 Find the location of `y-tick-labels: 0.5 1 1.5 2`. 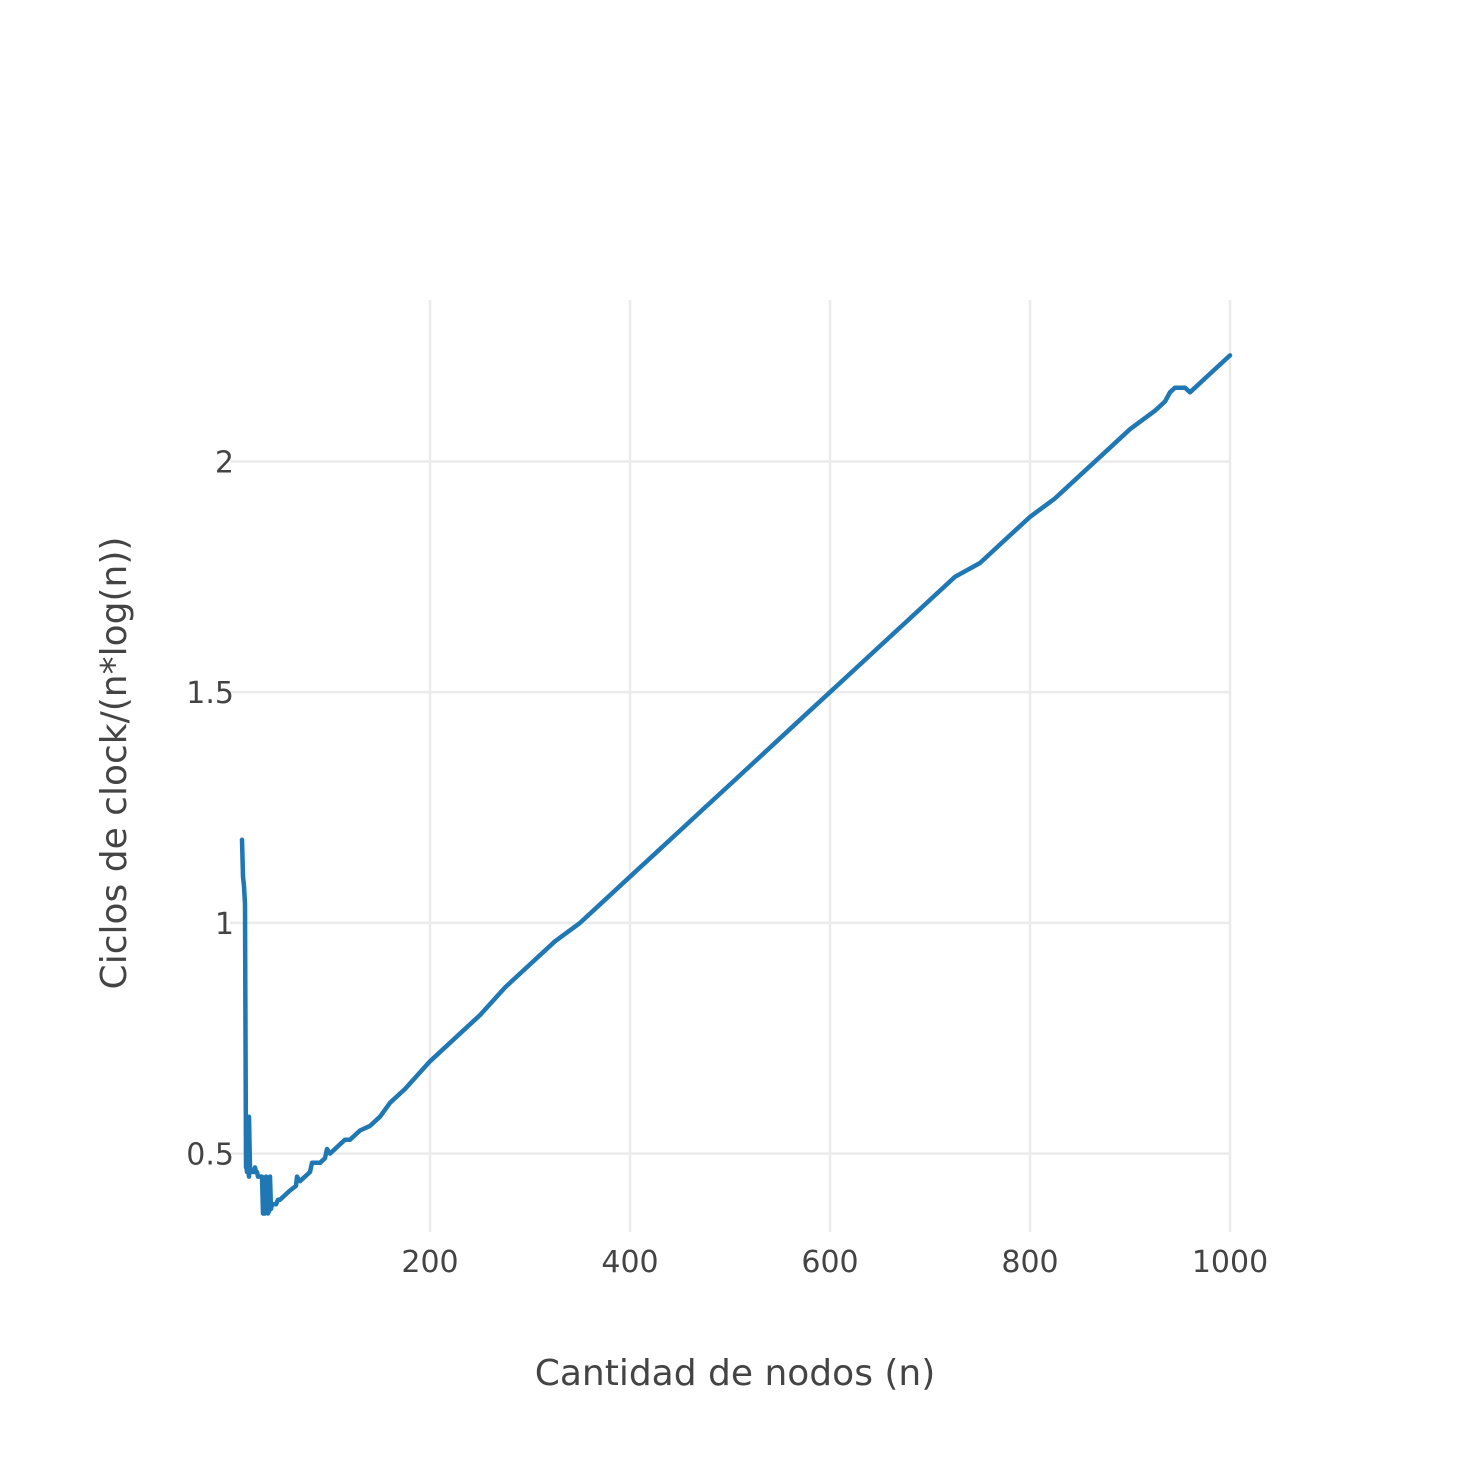

y-tick-labels: 0.5 1 1.5 2 is located at coordinates (210, 808).